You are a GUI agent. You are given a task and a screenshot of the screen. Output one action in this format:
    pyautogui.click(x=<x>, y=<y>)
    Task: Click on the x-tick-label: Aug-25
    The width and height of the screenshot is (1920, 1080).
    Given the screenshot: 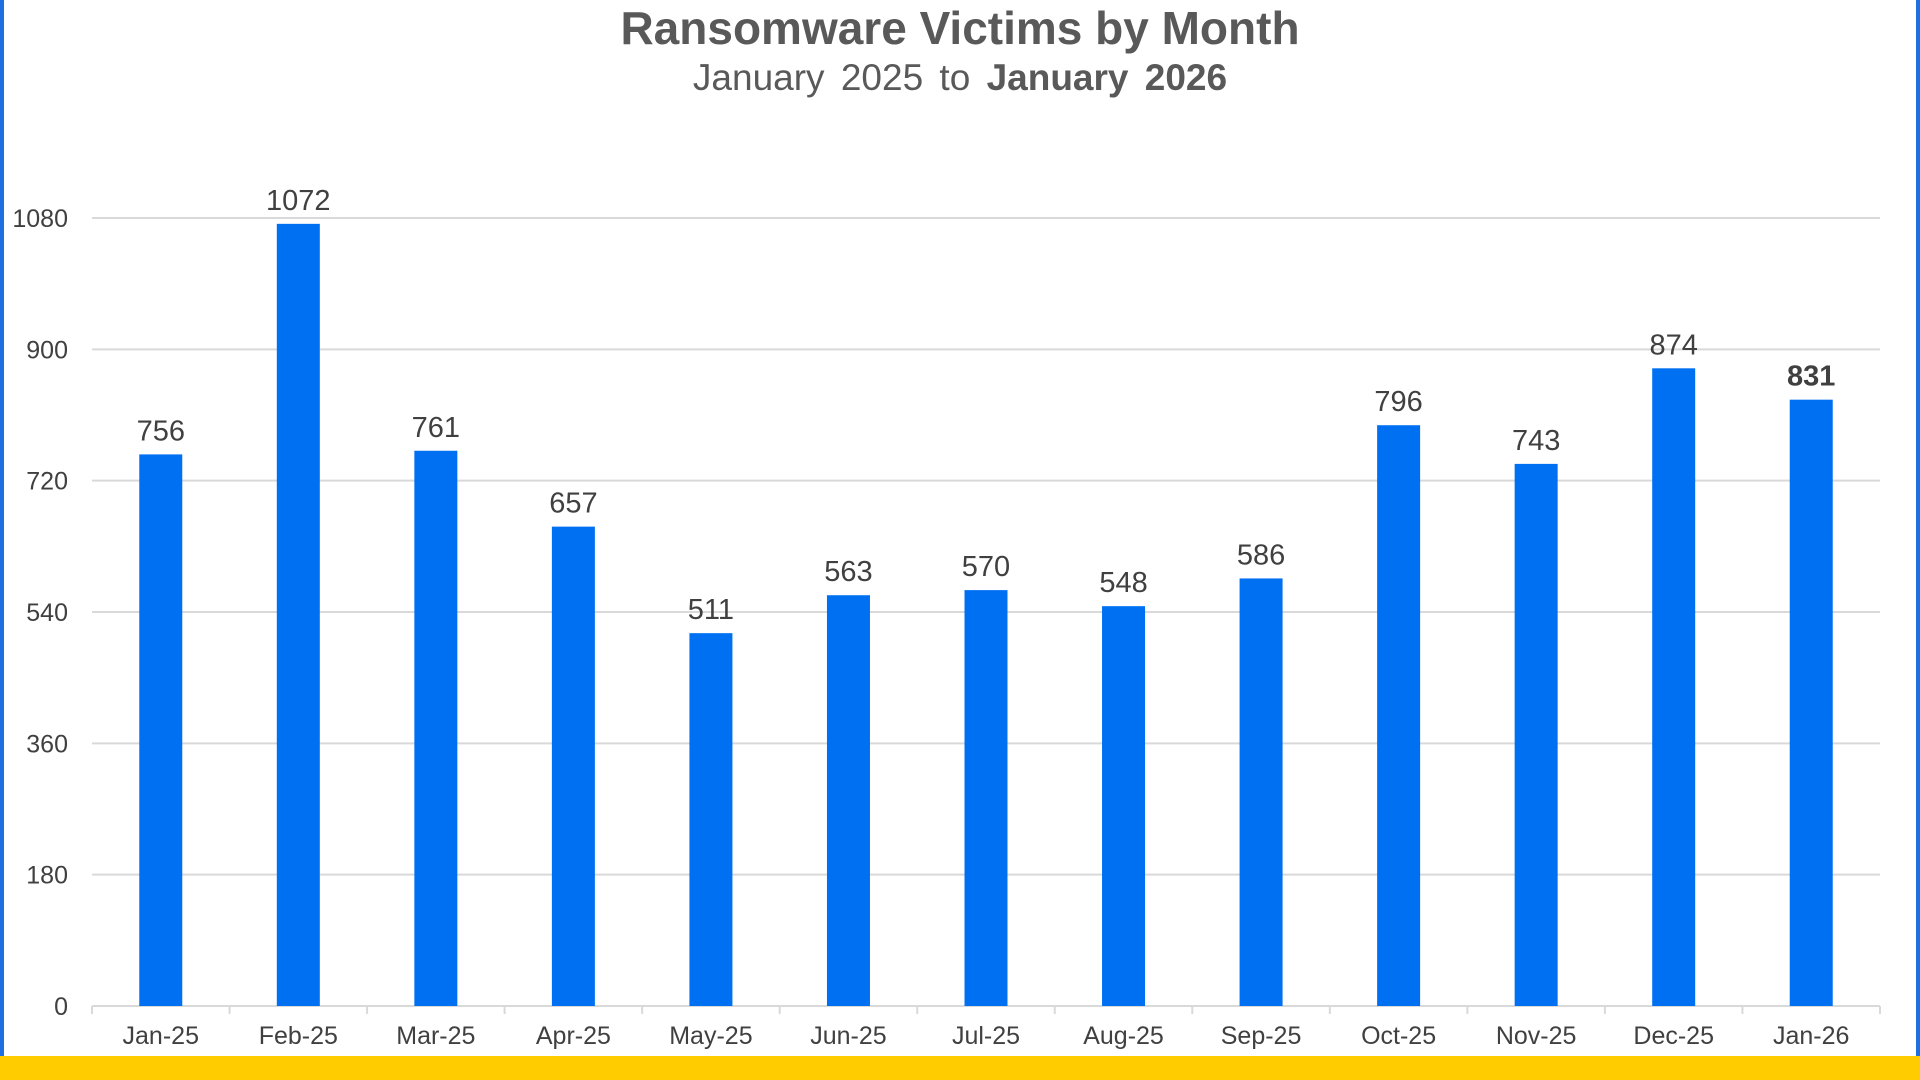 What is the action you would take?
    pyautogui.click(x=1123, y=1036)
    